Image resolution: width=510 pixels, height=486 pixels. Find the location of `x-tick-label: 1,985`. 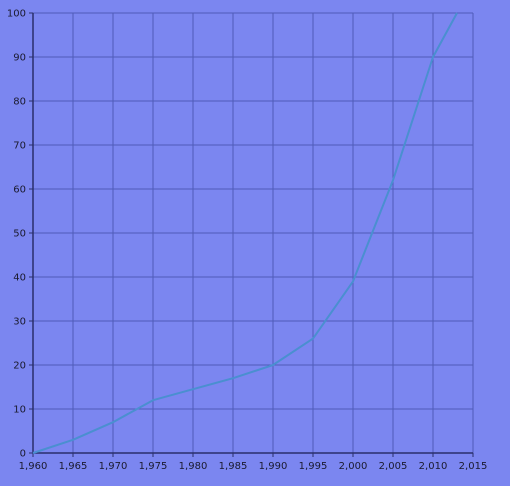

x-tick-label: 1,985 is located at coordinates (233, 466).